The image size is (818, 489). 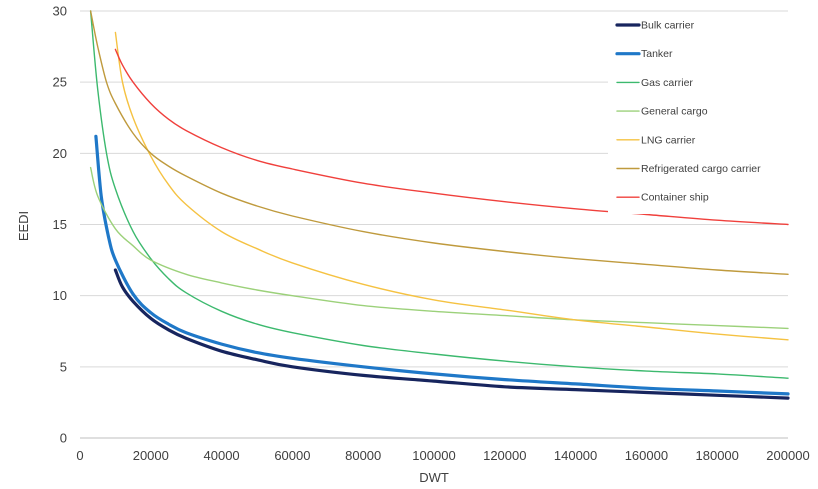 I want to click on y-tick-label: 25, so click(x=60, y=82).